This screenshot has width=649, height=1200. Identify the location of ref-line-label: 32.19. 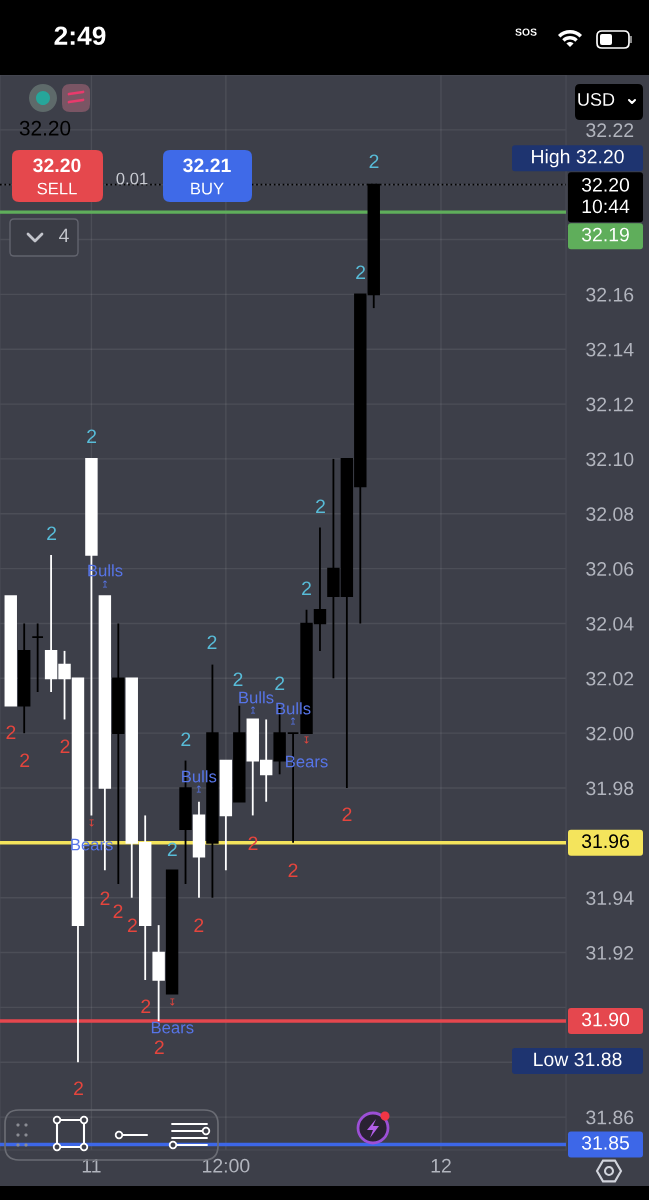
(605, 234).